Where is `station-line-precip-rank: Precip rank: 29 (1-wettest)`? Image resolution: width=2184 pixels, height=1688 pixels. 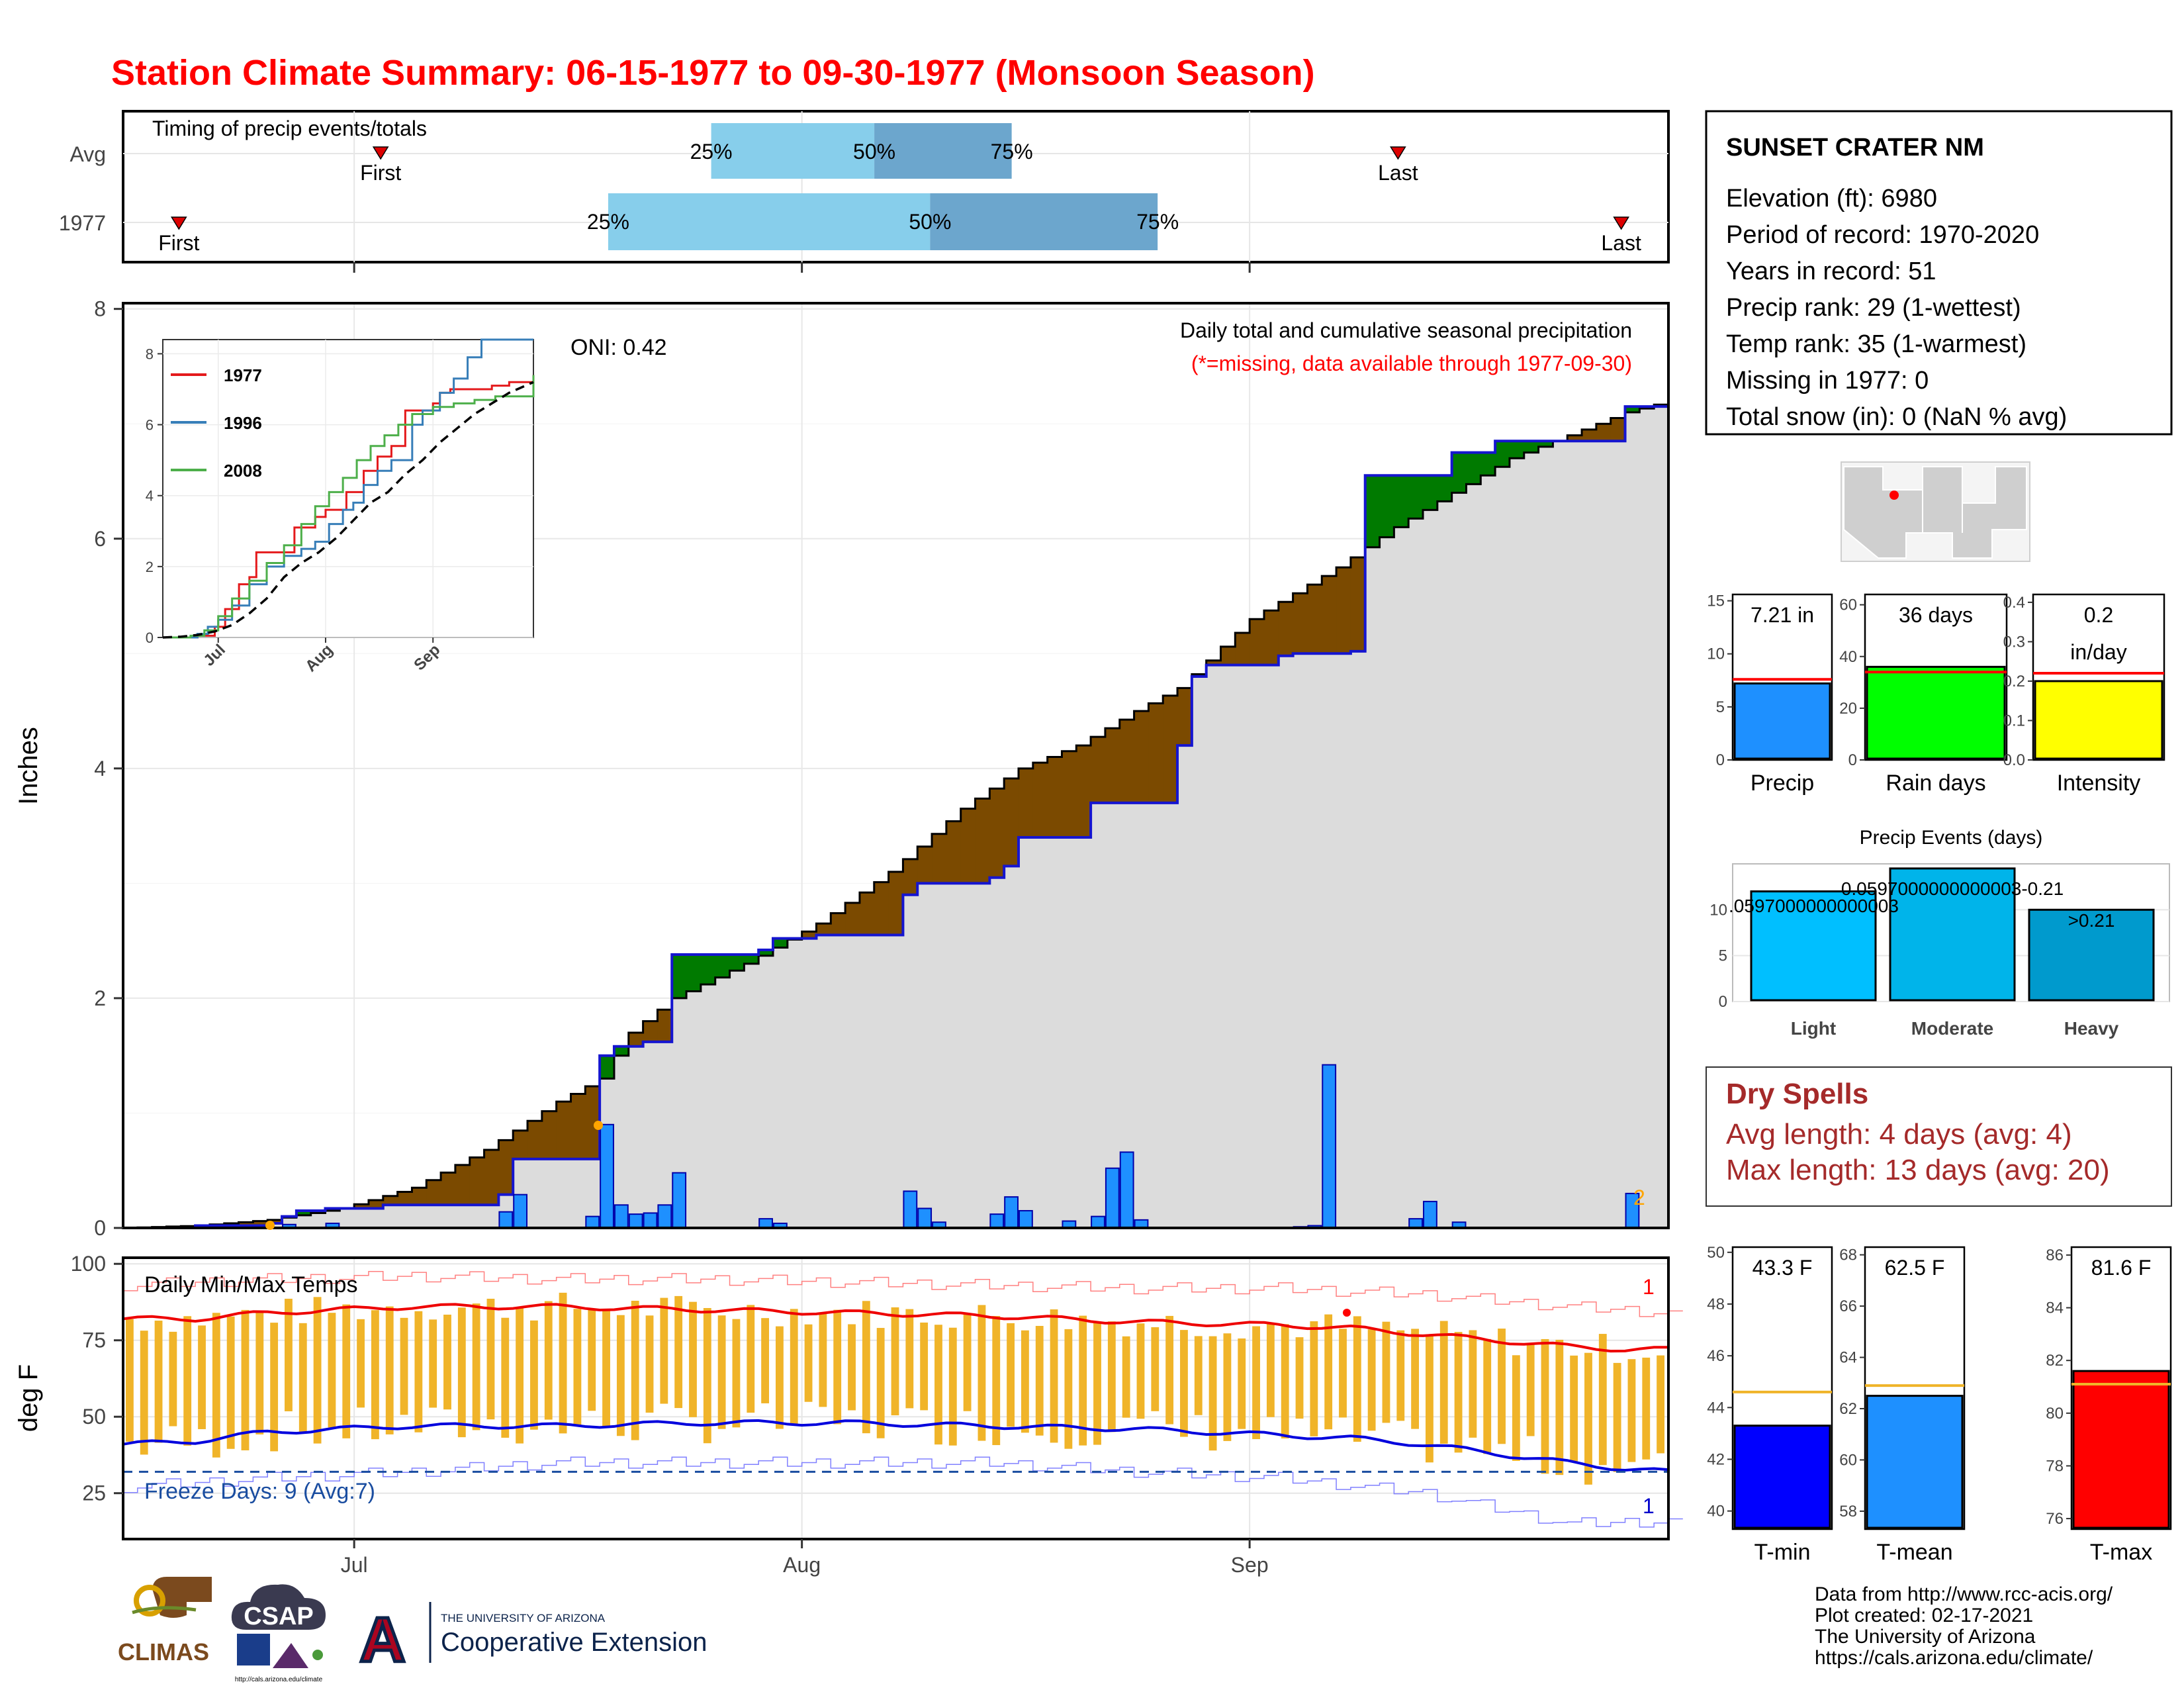
station-line-precip-rank: Precip rank: 29 (1-wettest) is located at coordinates (1874, 308).